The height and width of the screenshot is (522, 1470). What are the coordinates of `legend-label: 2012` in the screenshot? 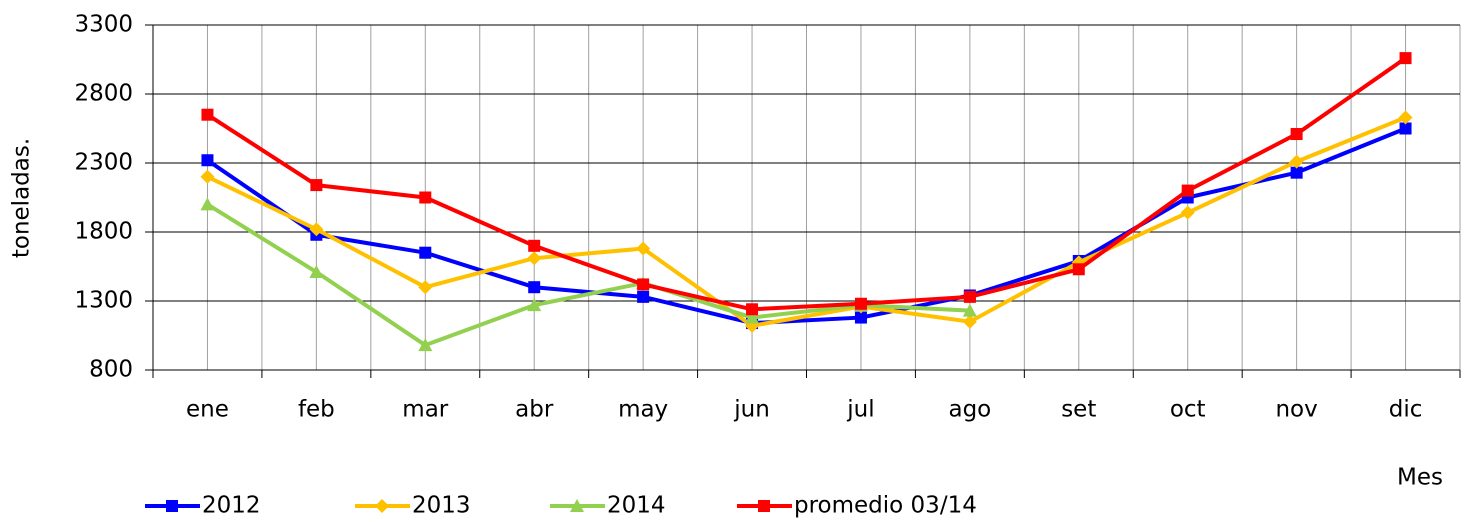 It's located at (231, 506).